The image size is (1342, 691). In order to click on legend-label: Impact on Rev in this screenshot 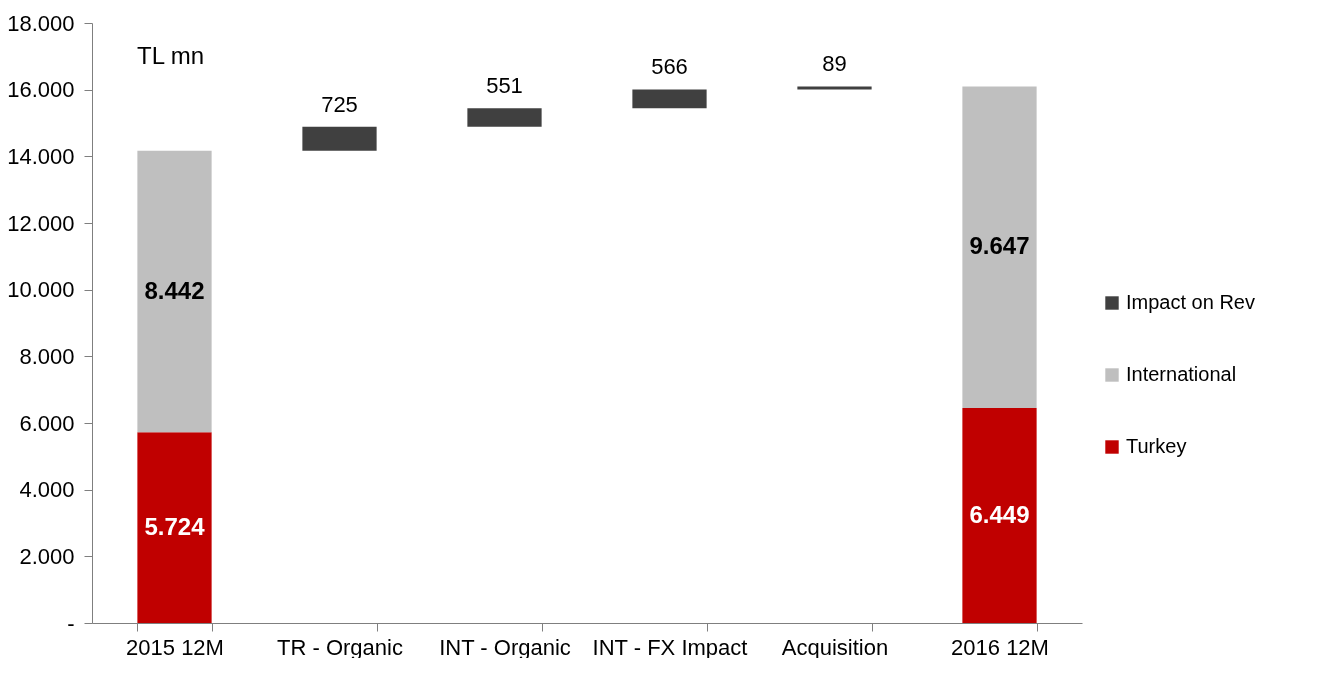, I will do `click(1190, 302)`.